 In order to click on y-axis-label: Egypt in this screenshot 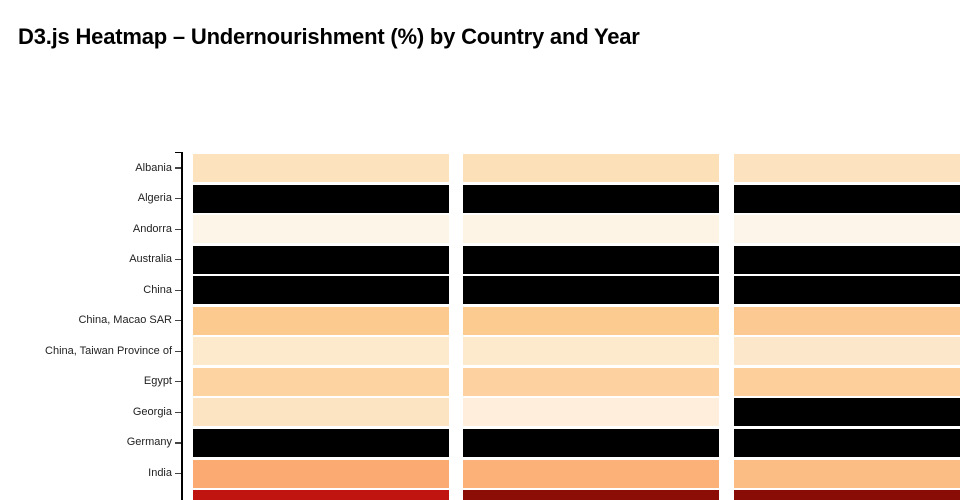, I will do `click(157, 381)`.